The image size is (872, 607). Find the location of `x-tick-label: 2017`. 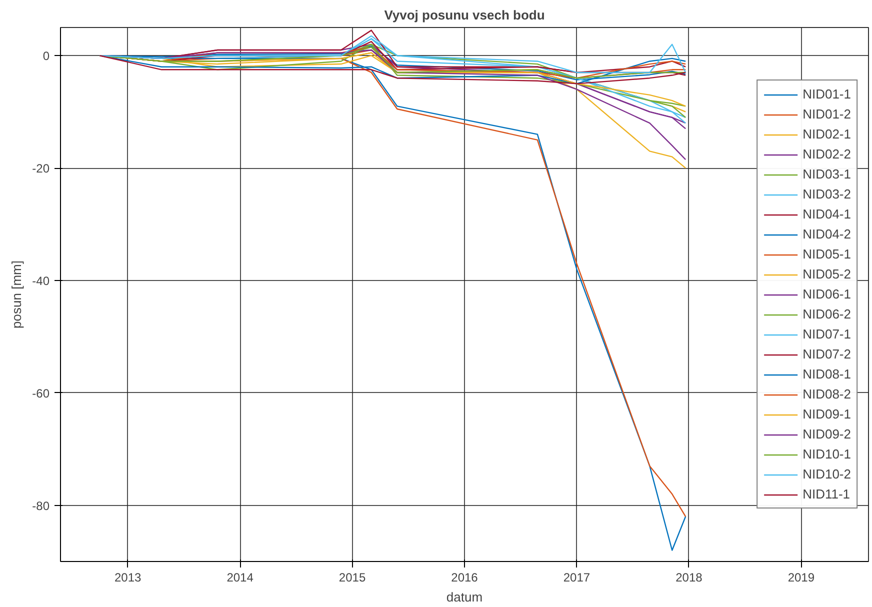

x-tick-label: 2017 is located at coordinates (576, 577).